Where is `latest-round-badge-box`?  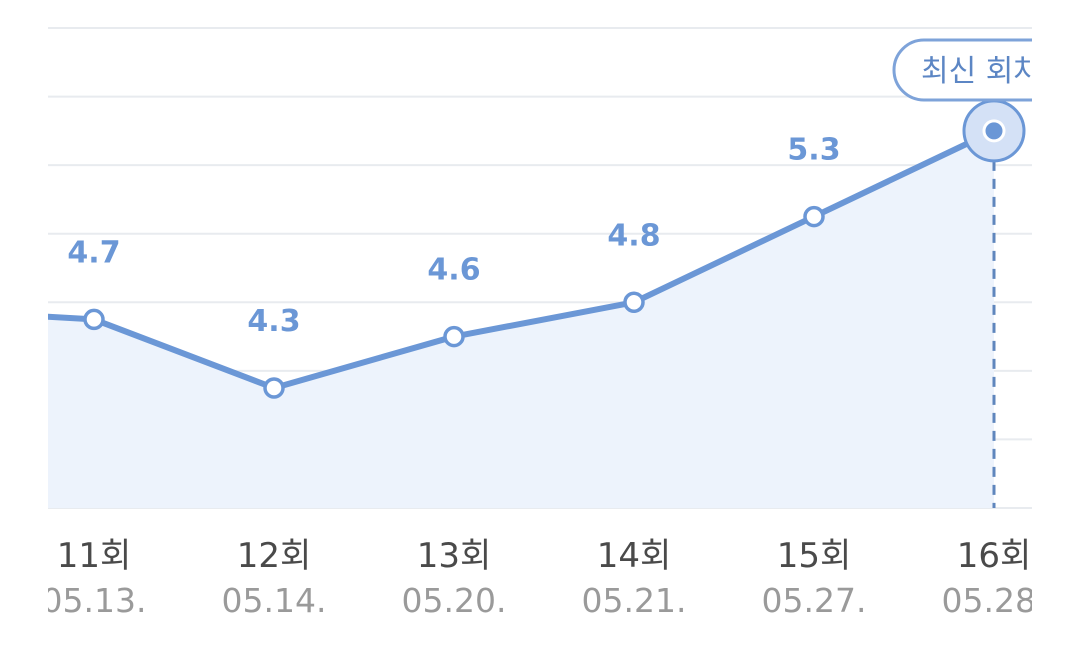
latest-round-badge-box is located at coordinates (962, 70).